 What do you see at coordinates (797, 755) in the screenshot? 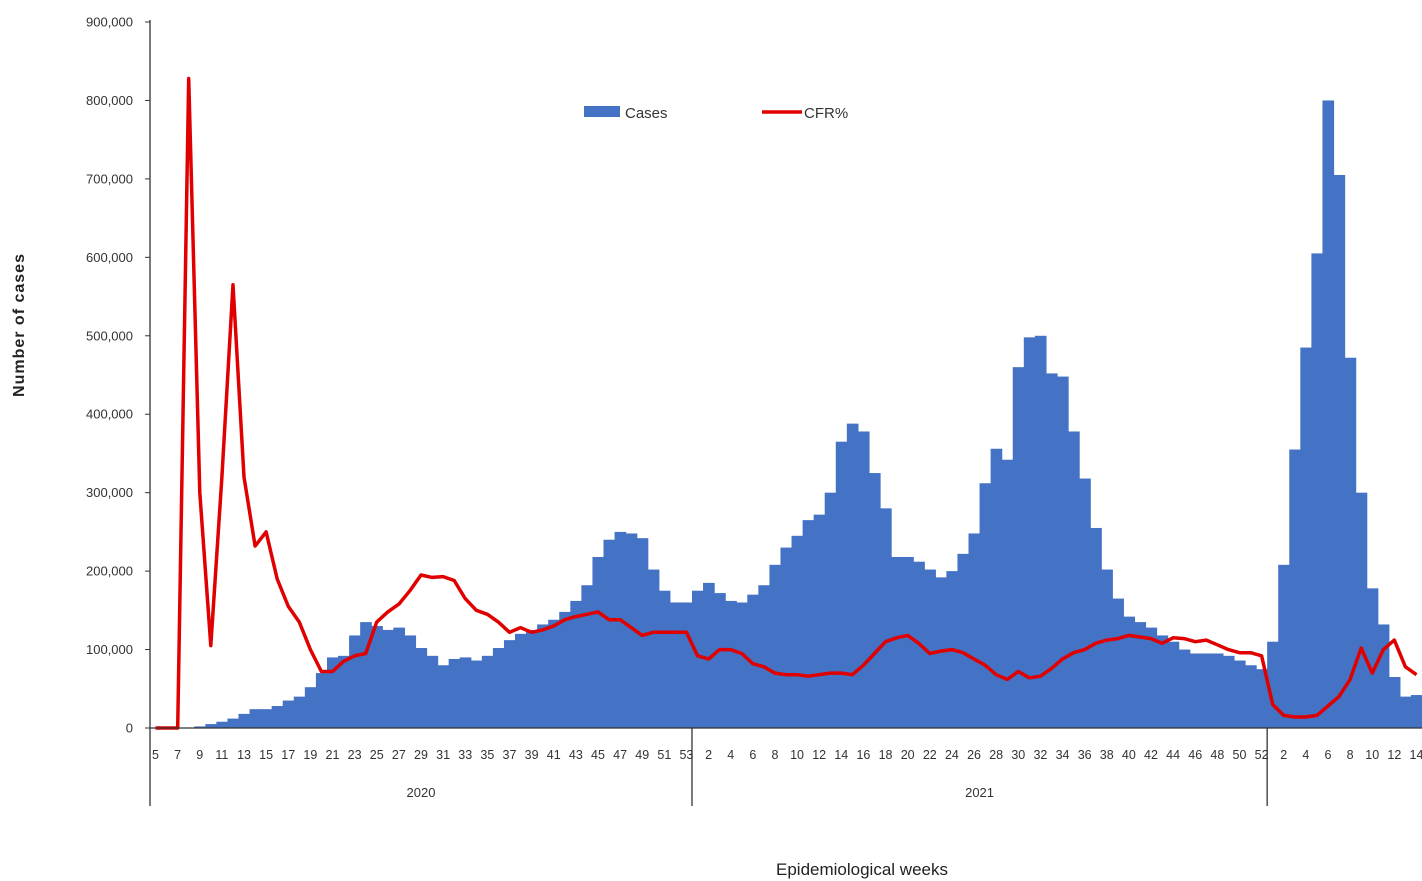
I see `x-tick-label: 10` at bounding box center [797, 755].